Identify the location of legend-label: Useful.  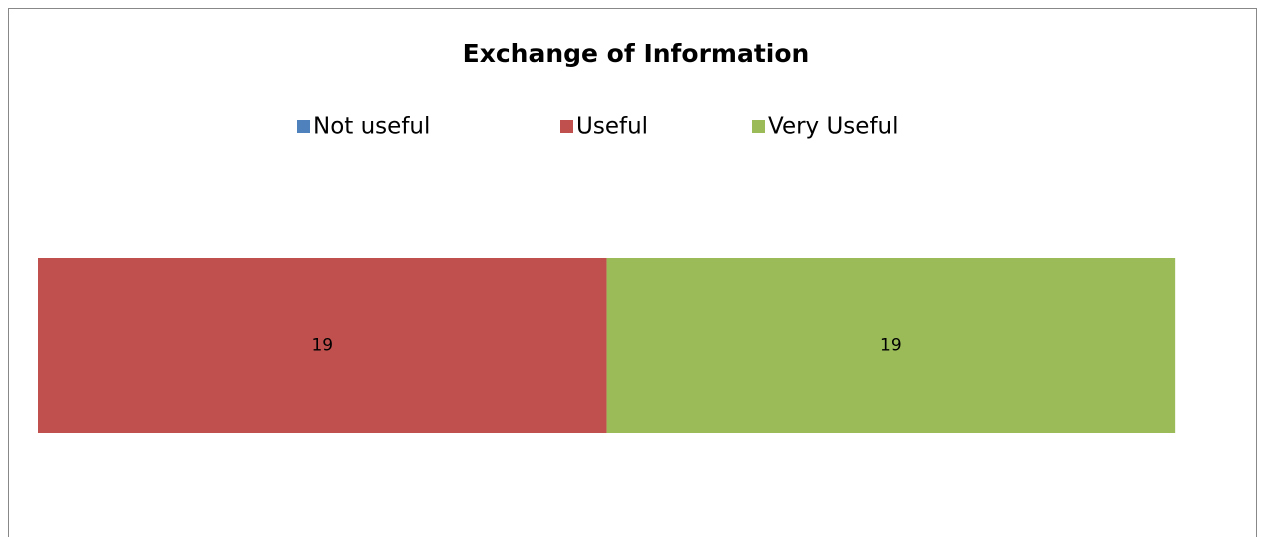
(612, 127).